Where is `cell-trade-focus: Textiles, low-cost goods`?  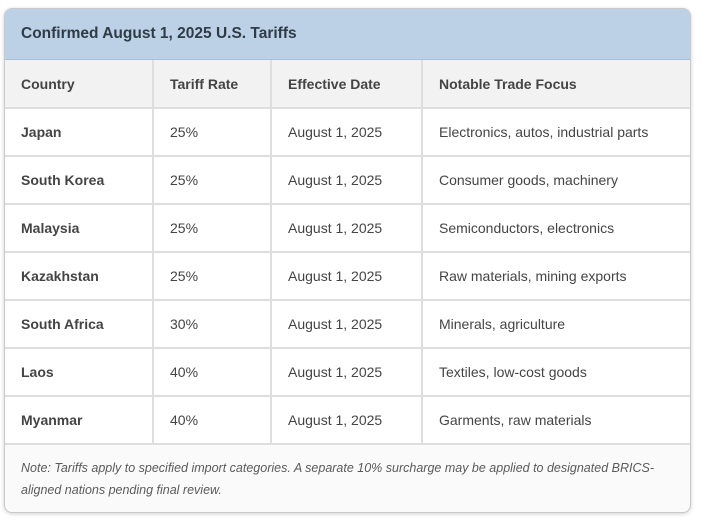 cell-trade-focus: Textiles, low-cost goods is located at coordinates (556, 372).